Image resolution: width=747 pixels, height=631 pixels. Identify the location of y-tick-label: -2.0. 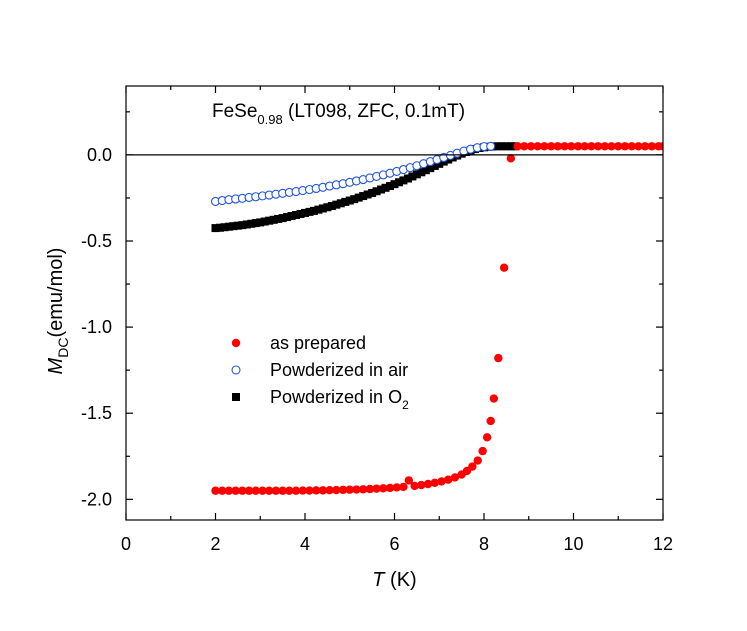
(96, 499).